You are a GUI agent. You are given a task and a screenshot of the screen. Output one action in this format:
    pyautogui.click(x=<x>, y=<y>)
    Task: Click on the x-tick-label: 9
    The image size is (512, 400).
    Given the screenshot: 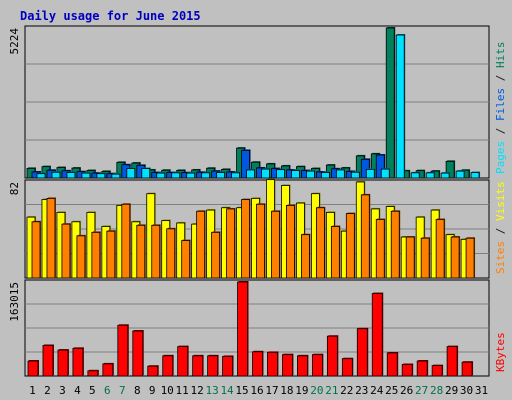 What is the action you would take?
    pyautogui.click(x=152, y=390)
    